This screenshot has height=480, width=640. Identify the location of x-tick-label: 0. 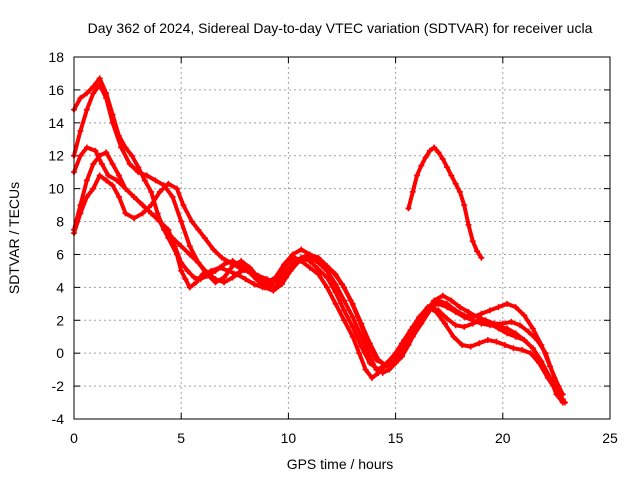
(74, 438).